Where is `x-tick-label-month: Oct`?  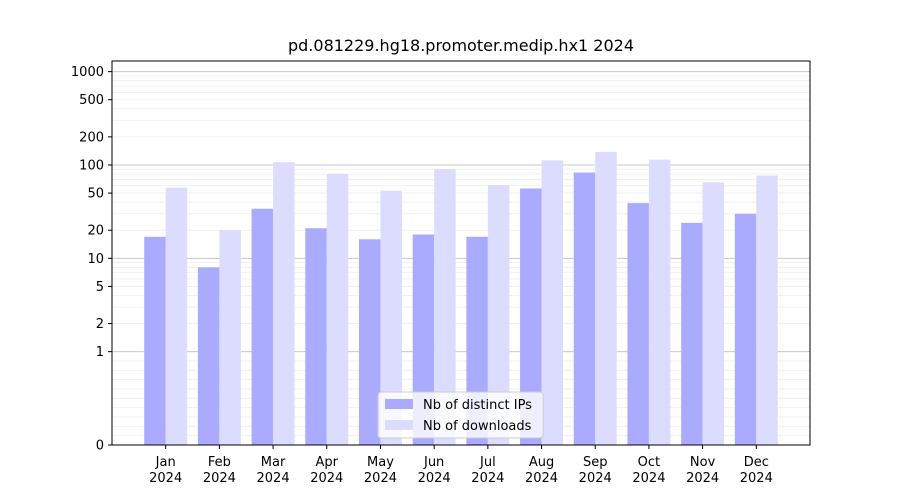 x-tick-label-month: Oct is located at coordinates (649, 462).